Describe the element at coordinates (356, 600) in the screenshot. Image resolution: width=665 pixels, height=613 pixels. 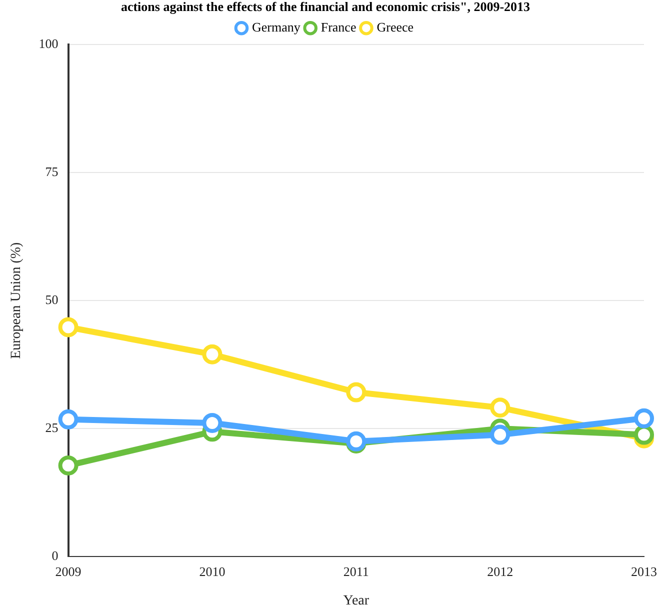
I see `x-axis-title: Year` at that location.